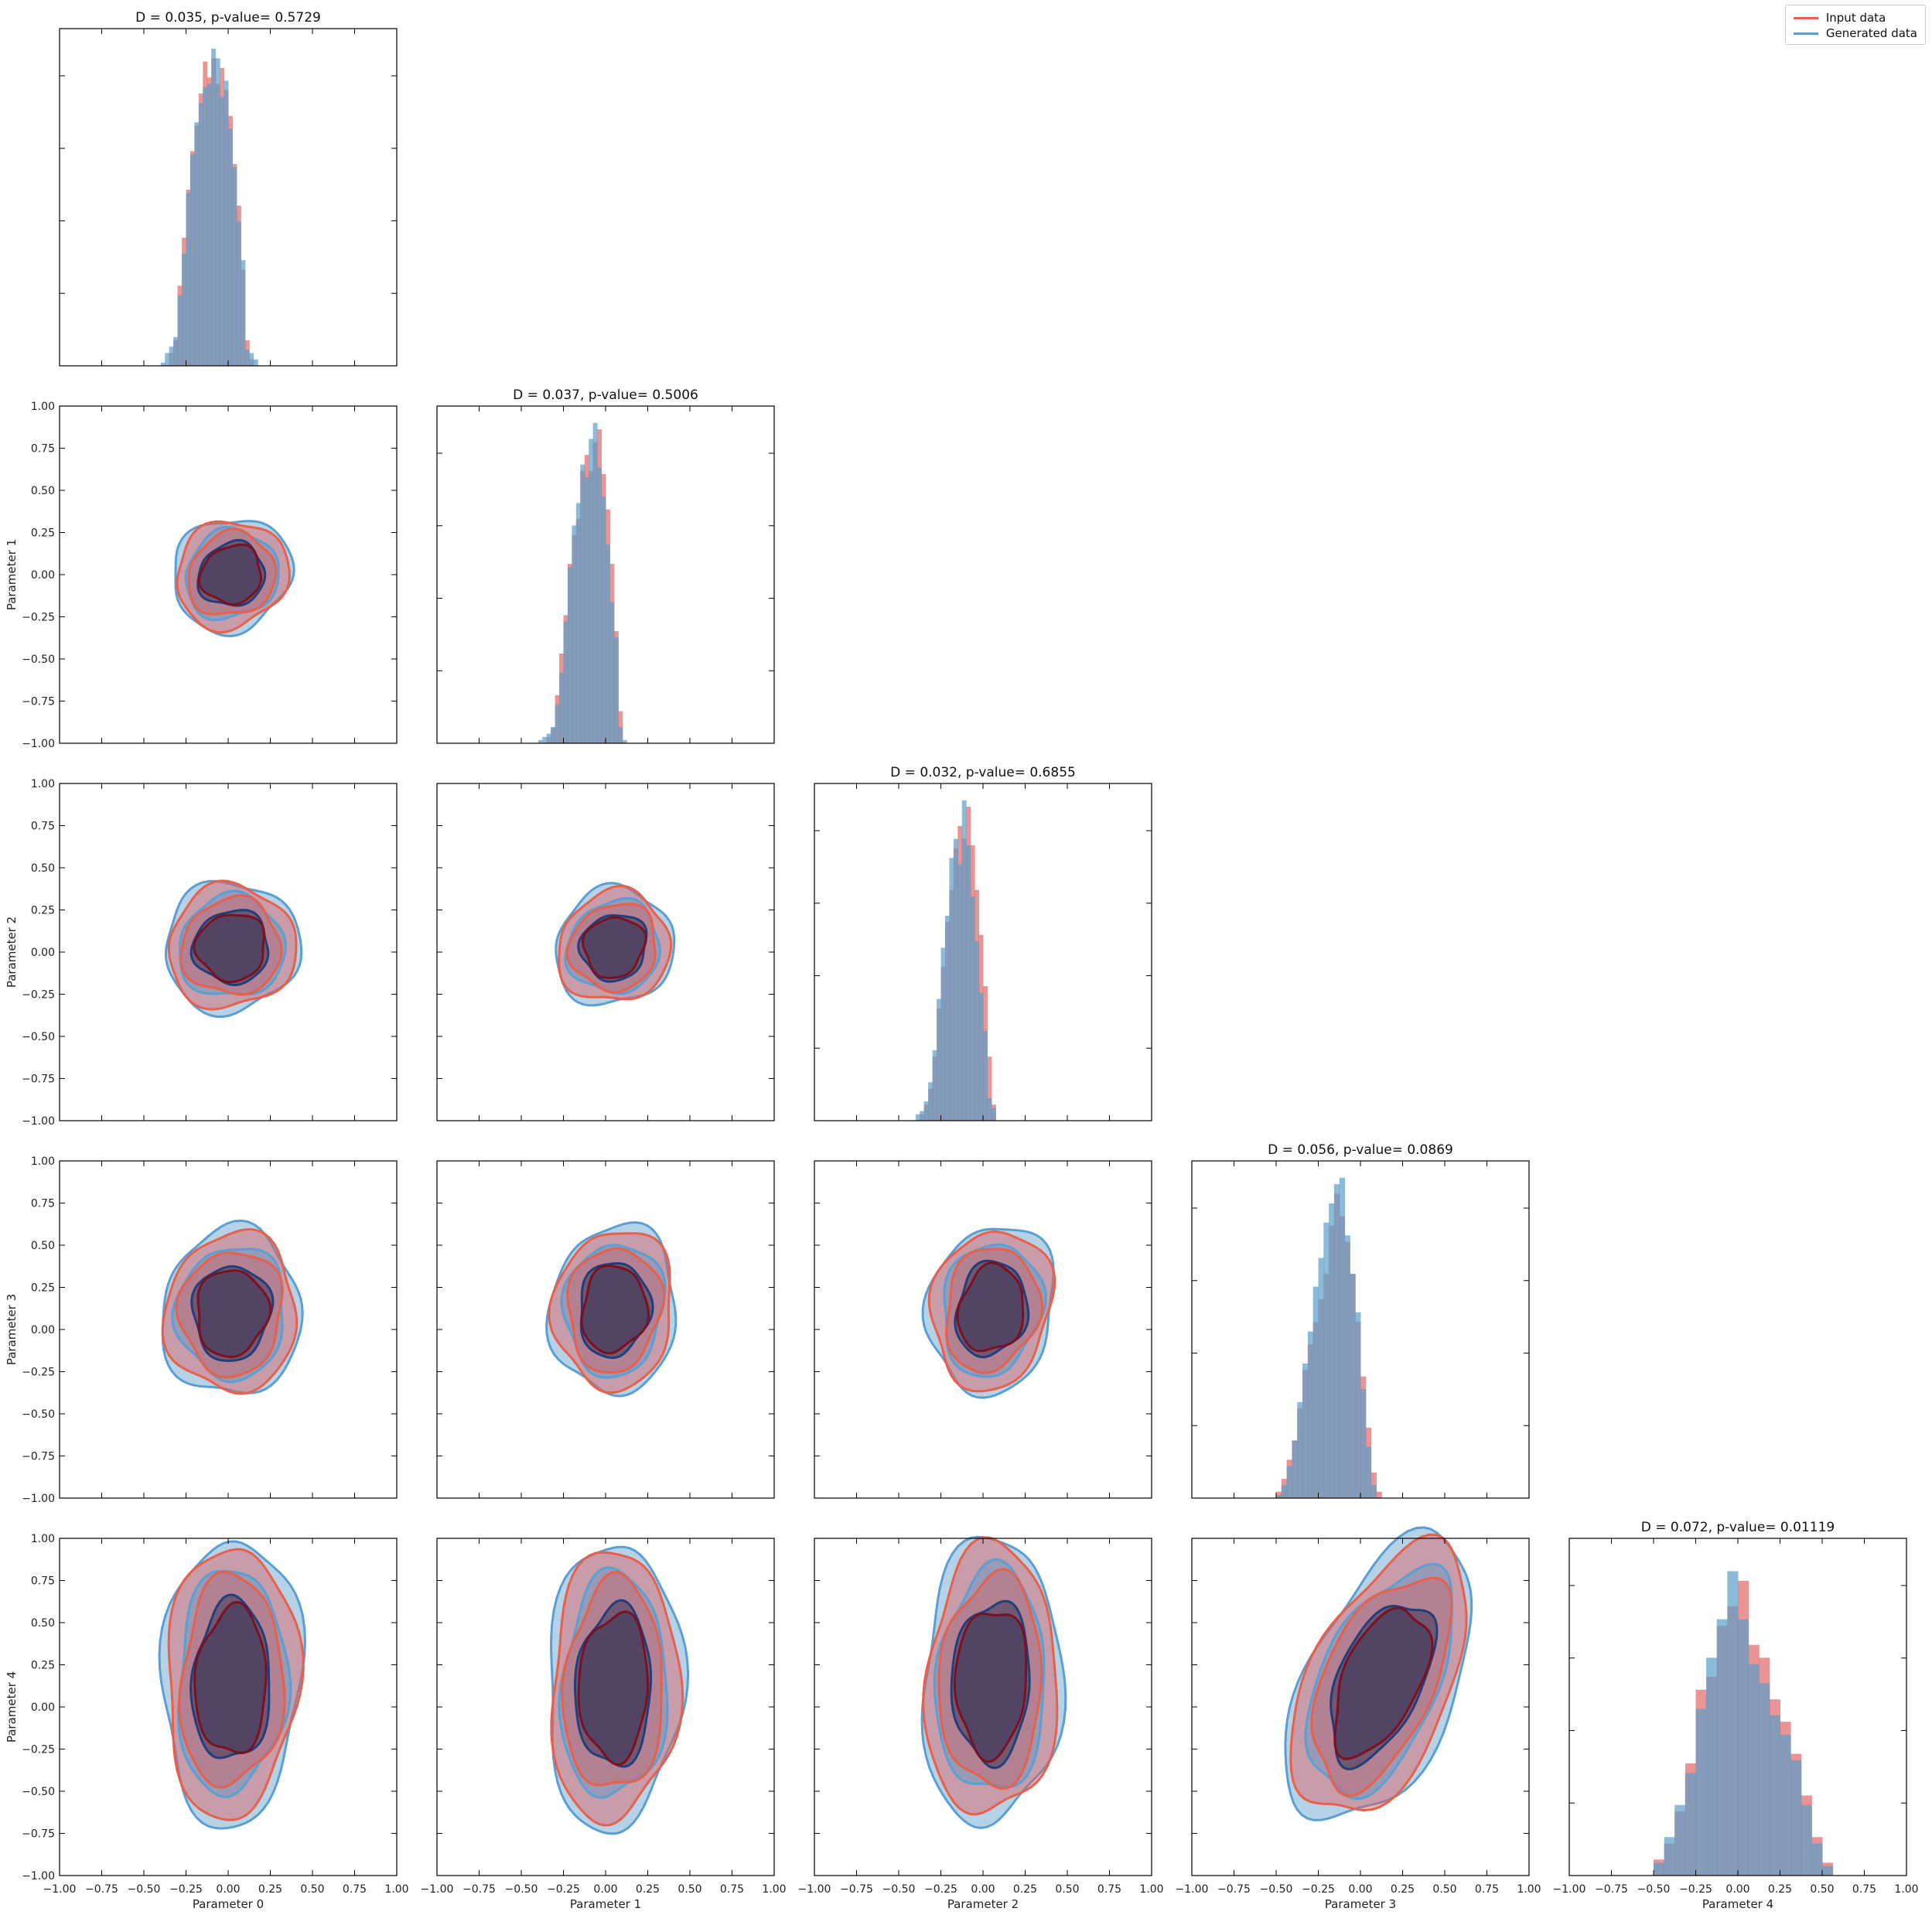 The image size is (1932, 1932). What do you see at coordinates (1360, 1904) in the screenshot?
I see `x-axis-label-3: Parameter 3` at bounding box center [1360, 1904].